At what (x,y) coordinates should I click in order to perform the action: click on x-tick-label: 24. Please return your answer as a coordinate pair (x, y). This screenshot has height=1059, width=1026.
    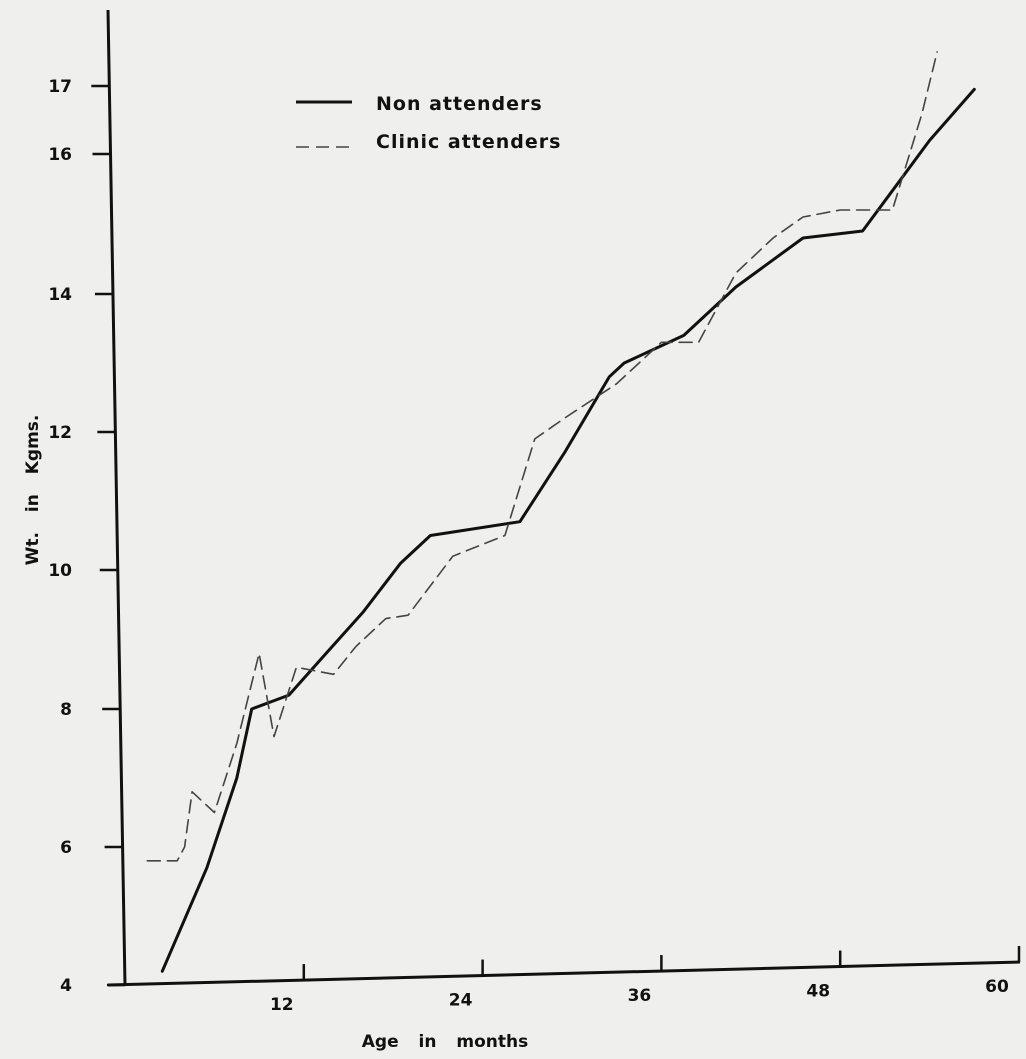
    Looking at the image, I should click on (461, 1001).